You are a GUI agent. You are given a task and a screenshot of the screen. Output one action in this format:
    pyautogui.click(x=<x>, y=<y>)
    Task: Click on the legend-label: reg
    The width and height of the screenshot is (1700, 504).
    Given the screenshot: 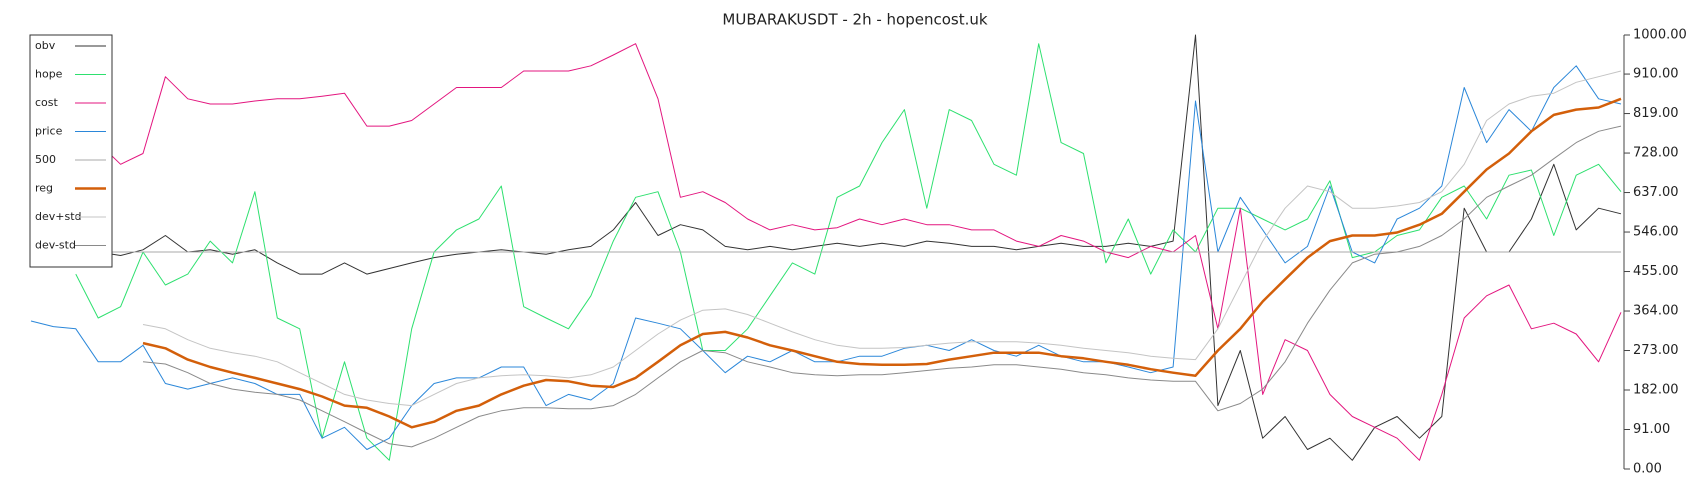 What is the action you would take?
    pyautogui.click(x=44, y=188)
    